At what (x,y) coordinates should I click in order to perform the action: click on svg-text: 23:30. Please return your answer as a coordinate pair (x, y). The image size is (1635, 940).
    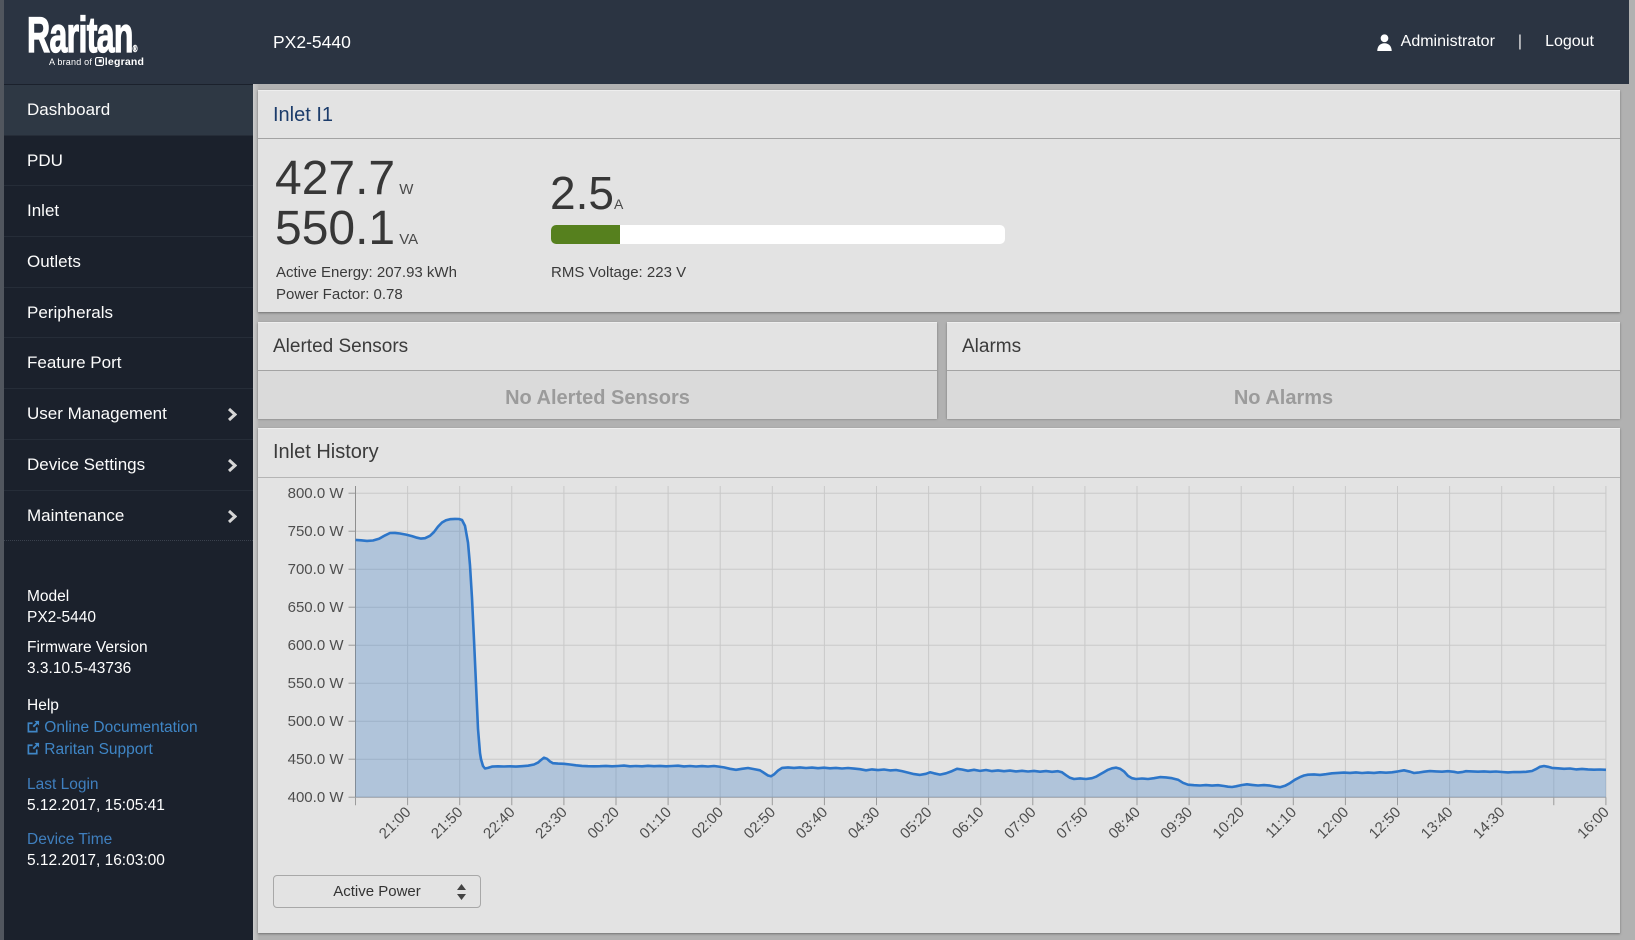
    Looking at the image, I should click on (551, 823).